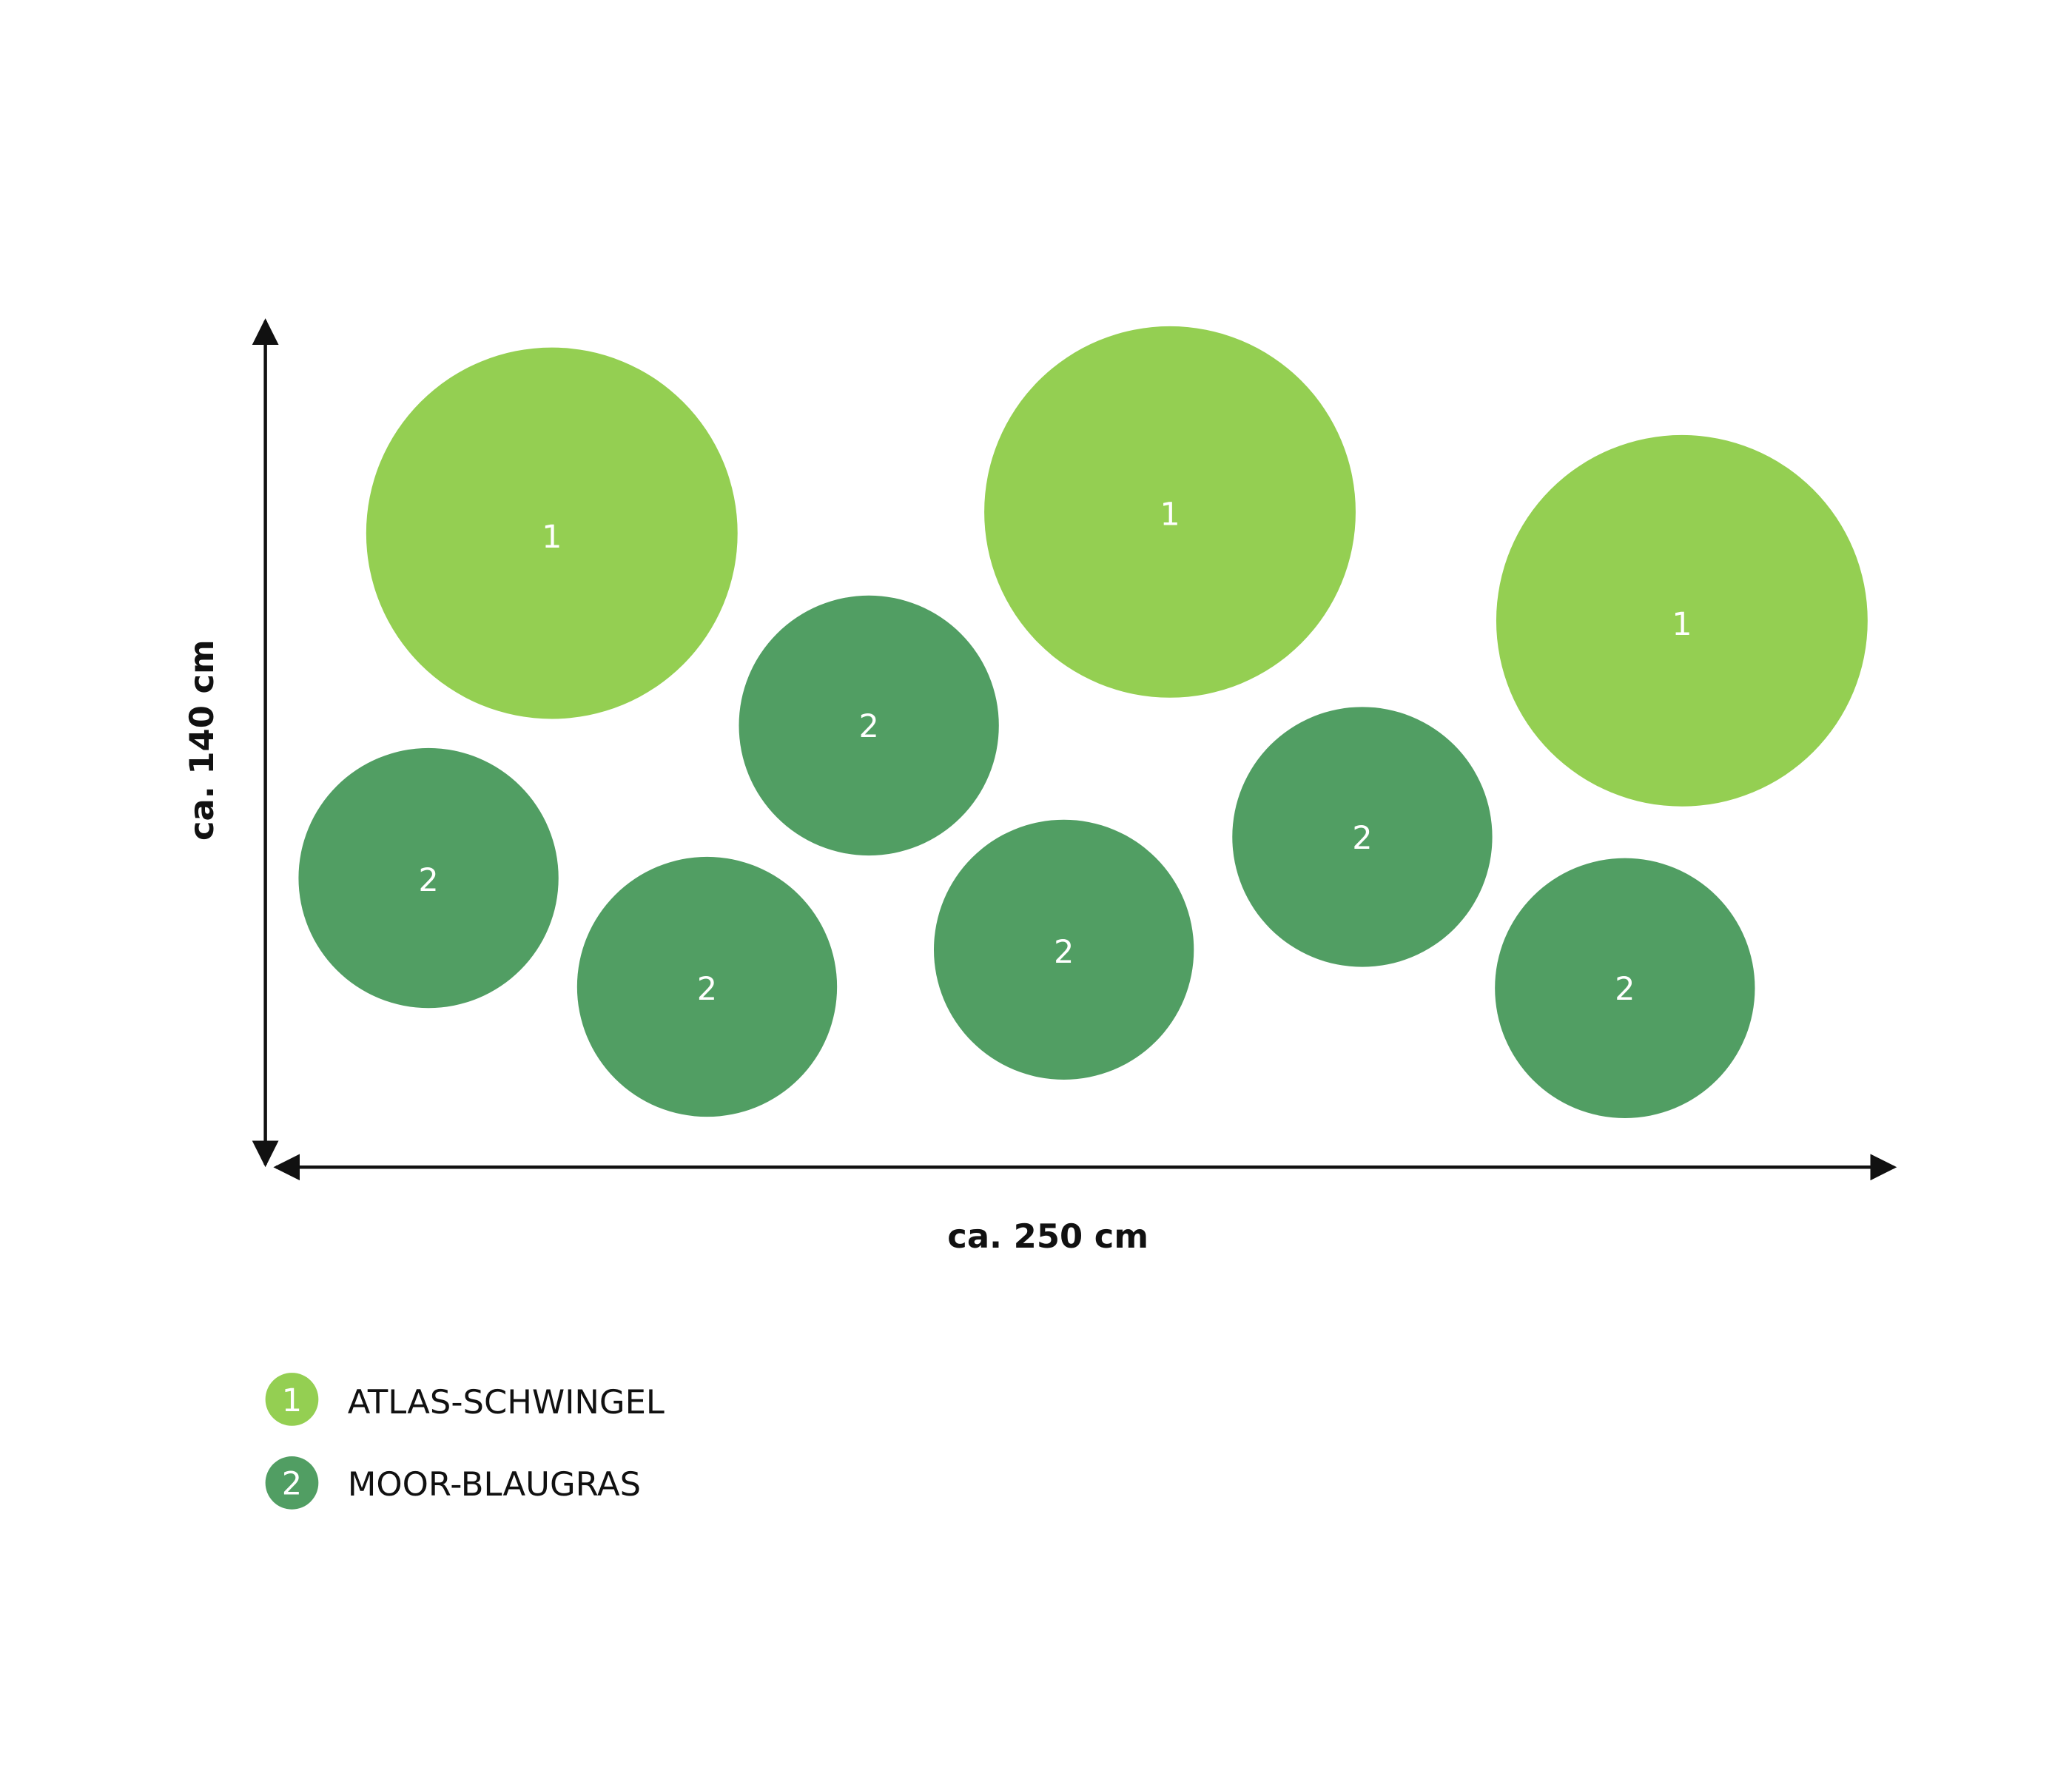  Describe the element at coordinates (201, 740) in the screenshot. I see `height-label: ca. 140 cm` at that location.